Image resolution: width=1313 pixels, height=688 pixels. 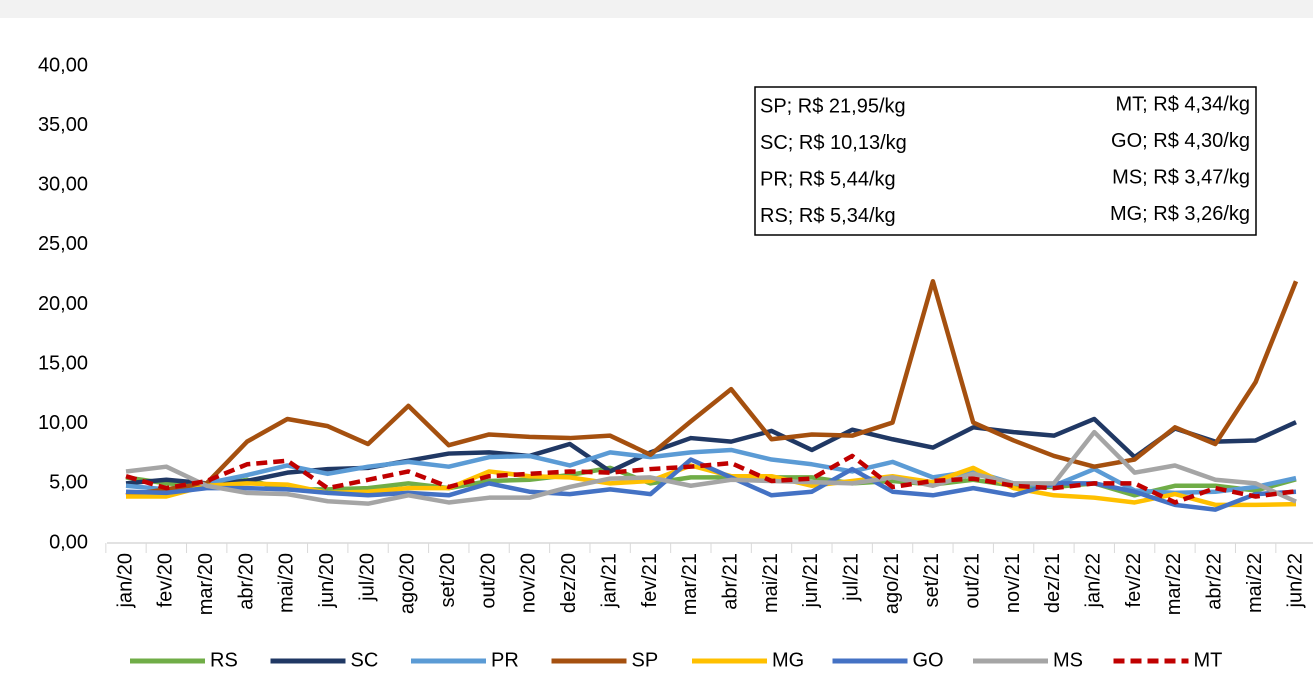 What do you see at coordinates (1255, 583) in the screenshot?
I see `x-tick-label: mai/22` at bounding box center [1255, 583].